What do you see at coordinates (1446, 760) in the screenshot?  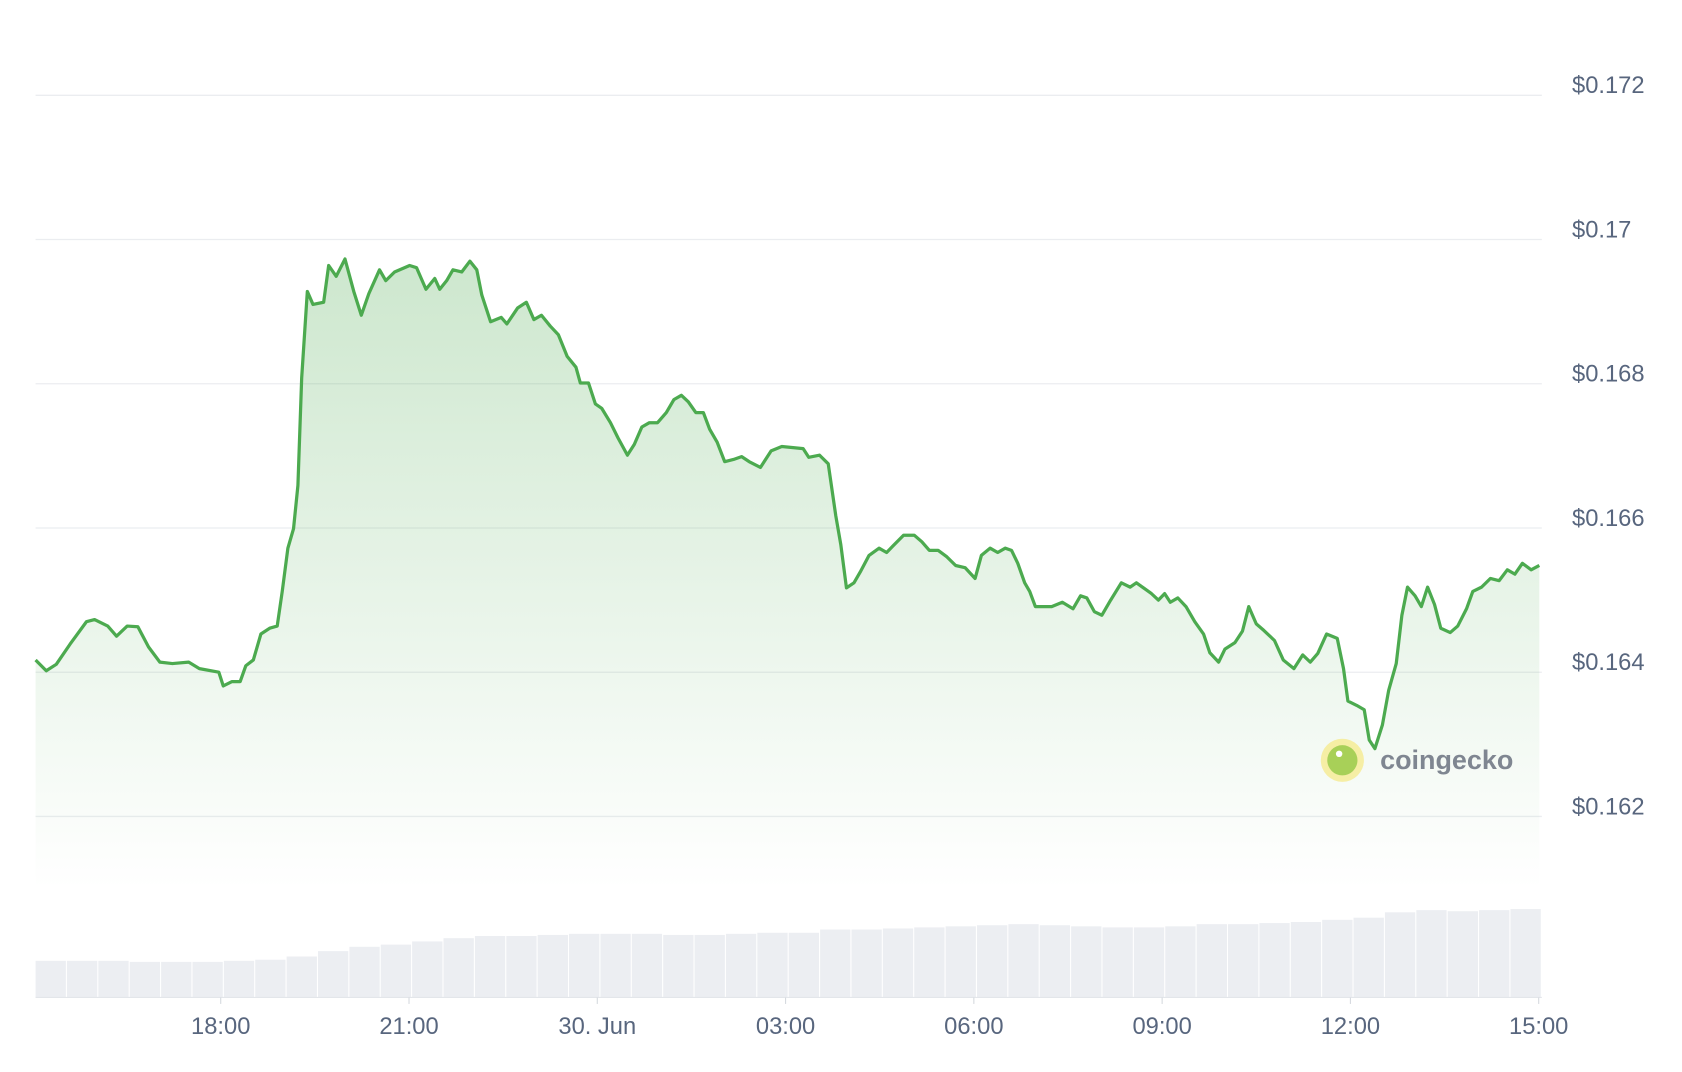 I see `watermark: coingecko` at bounding box center [1446, 760].